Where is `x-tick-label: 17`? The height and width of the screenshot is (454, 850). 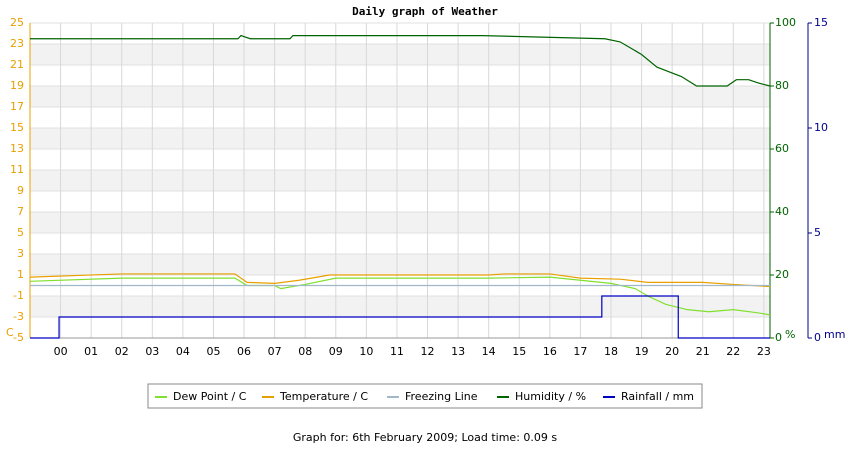
x-tick-label: 17 is located at coordinates (580, 351).